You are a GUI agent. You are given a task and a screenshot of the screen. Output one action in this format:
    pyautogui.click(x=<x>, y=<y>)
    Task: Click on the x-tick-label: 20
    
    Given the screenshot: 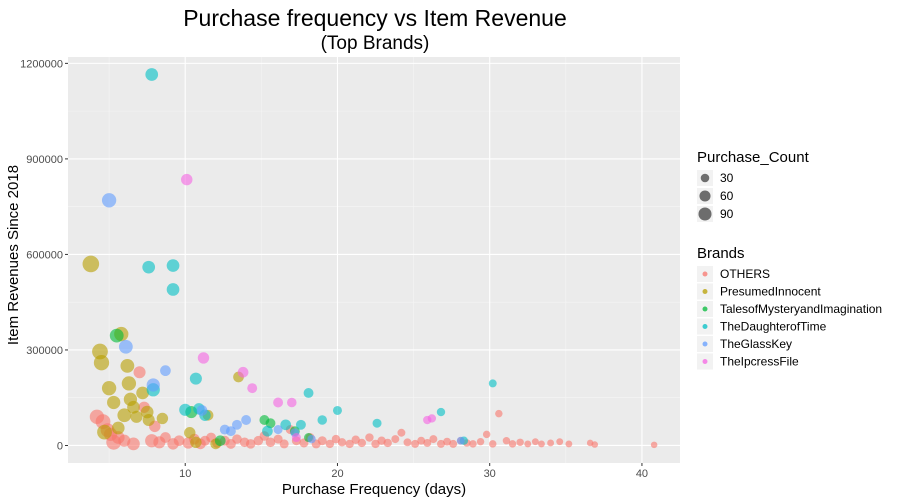 What is the action you would take?
    pyautogui.click(x=337, y=474)
    